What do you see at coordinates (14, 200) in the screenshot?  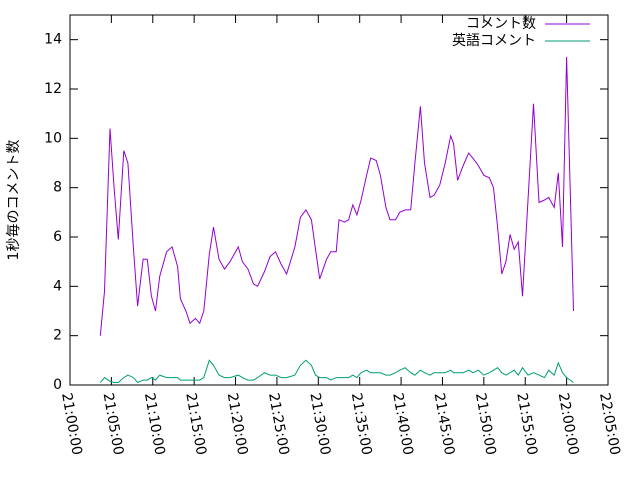 I see `y-axis-label: 1秒毎のコメント数` at bounding box center [14, 200].